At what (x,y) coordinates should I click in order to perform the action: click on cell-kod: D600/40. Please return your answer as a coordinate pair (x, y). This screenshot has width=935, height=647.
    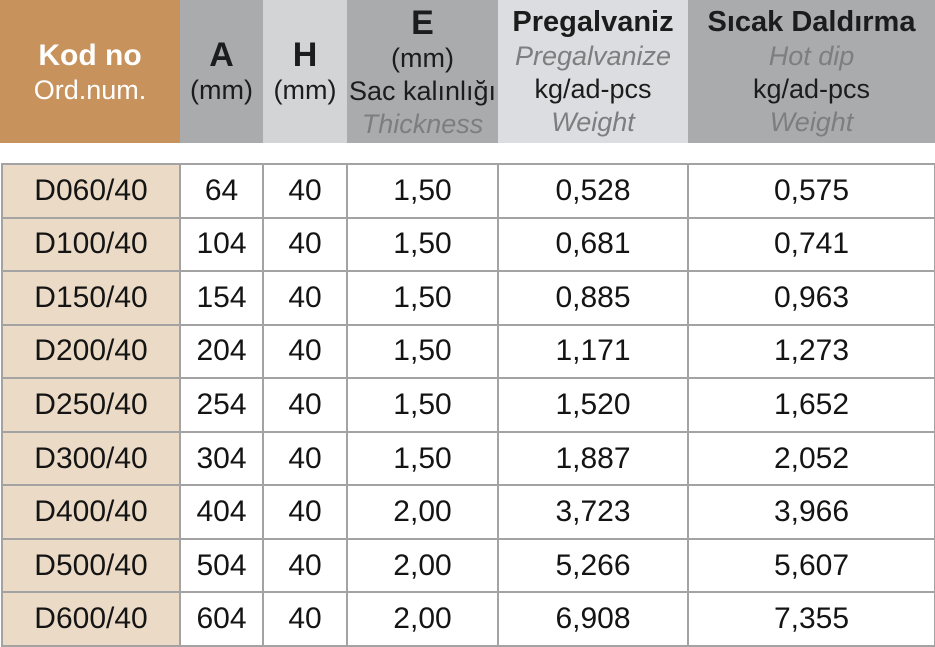
    Looking at the image, I should click on (91, 619).